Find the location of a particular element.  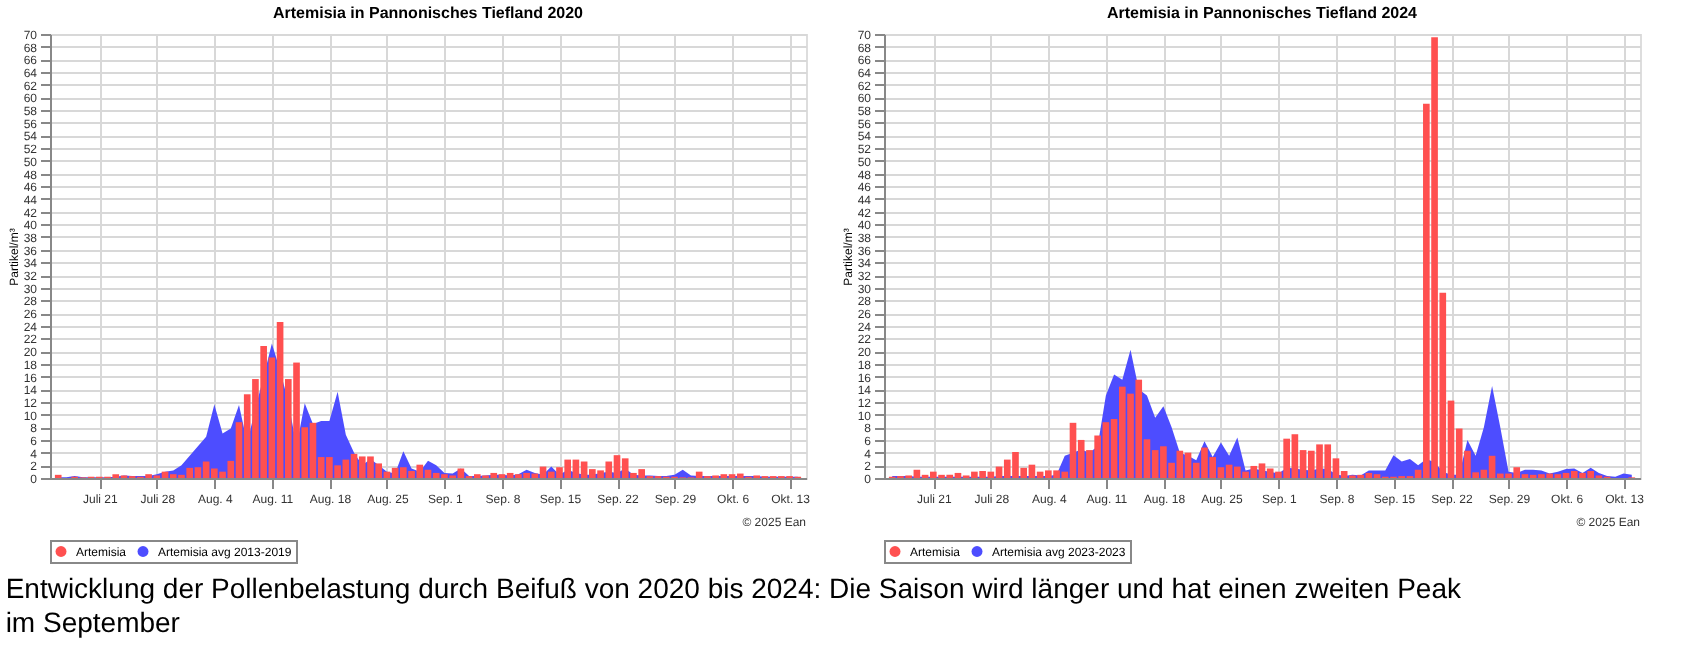

chart-title: Artemisia in Pannonisches Tiefland 2020 is located at coordinates (428, 13).